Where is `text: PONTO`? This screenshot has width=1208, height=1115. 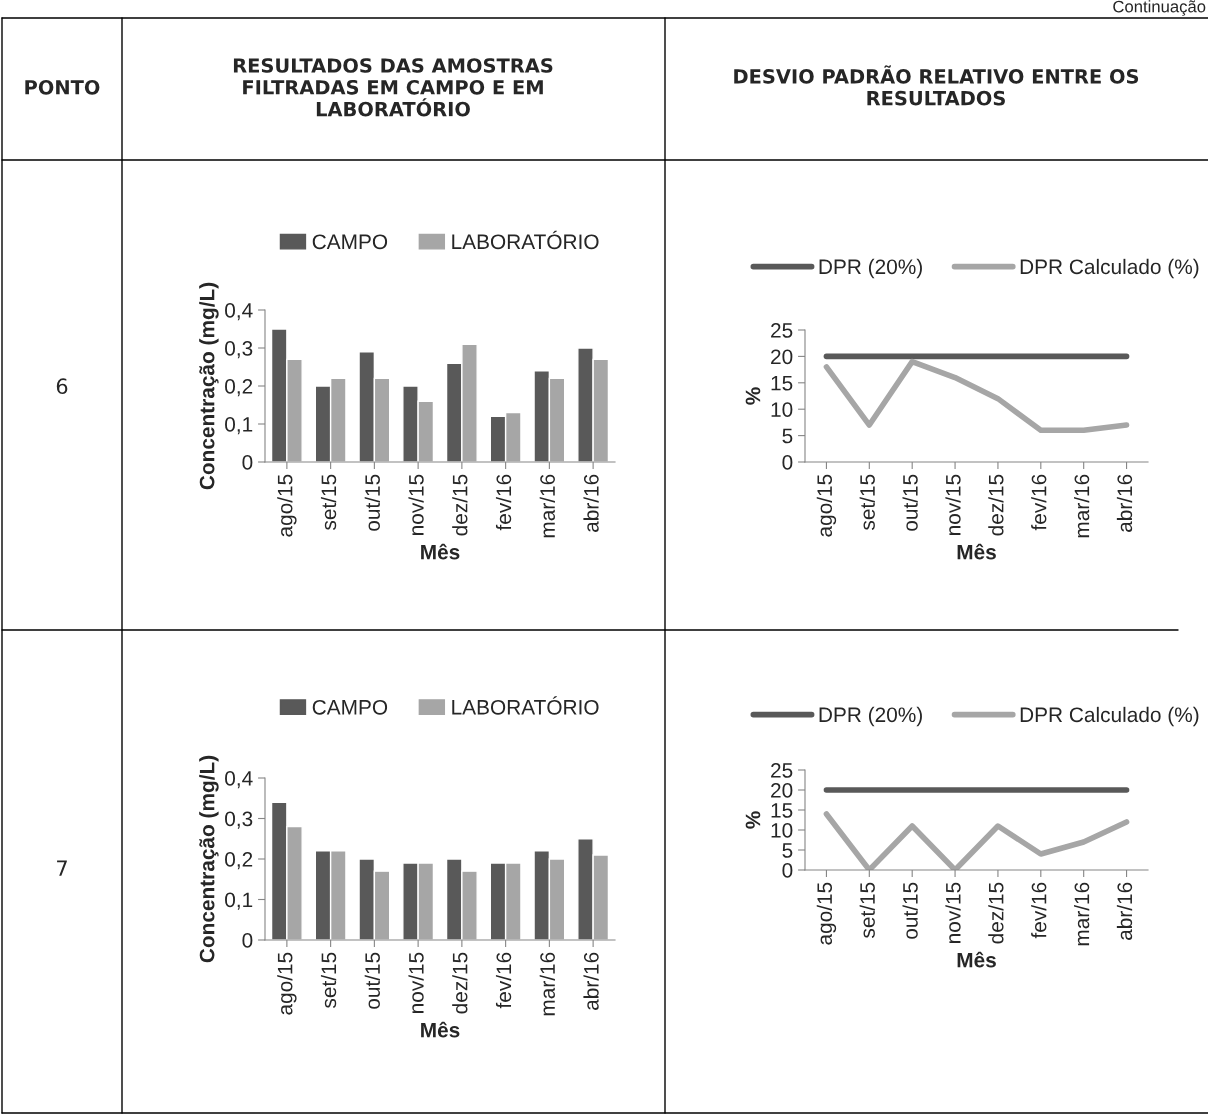
text: PONTO is located at coordinates (62, 87).